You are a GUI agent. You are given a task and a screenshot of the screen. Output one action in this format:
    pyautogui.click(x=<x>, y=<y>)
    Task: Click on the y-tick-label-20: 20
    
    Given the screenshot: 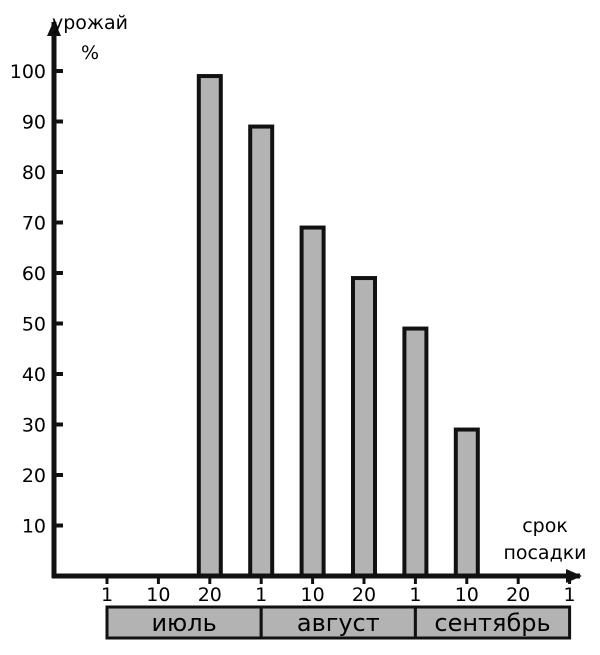 What is the action you would take?
    pyautogui.click(x=34, y=476)
    